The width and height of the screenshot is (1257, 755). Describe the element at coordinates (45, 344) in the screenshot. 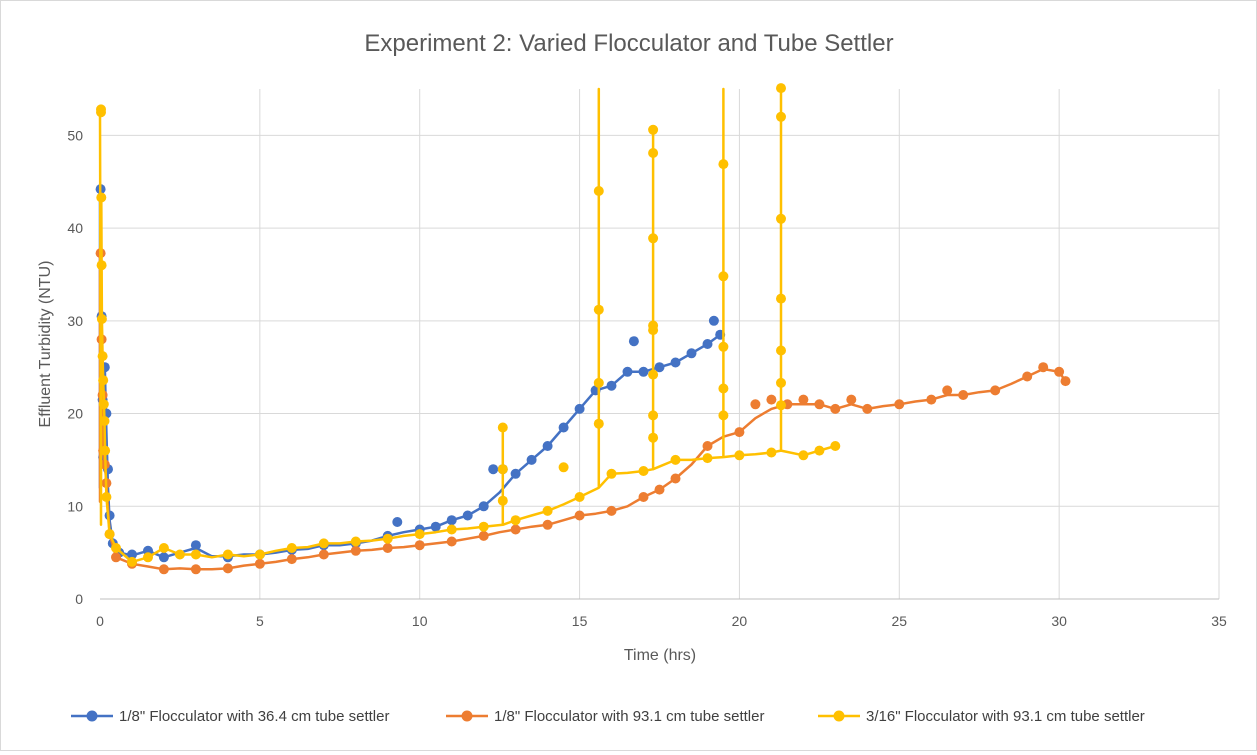

I see `y-axis-title: Effluent Turbidity (NTU)` at that location.